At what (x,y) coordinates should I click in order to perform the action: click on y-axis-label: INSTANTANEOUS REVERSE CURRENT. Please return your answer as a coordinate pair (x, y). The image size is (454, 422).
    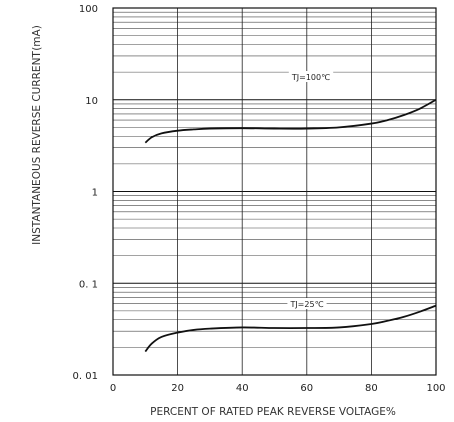
    Looking at the image, I should click on (37, 148).